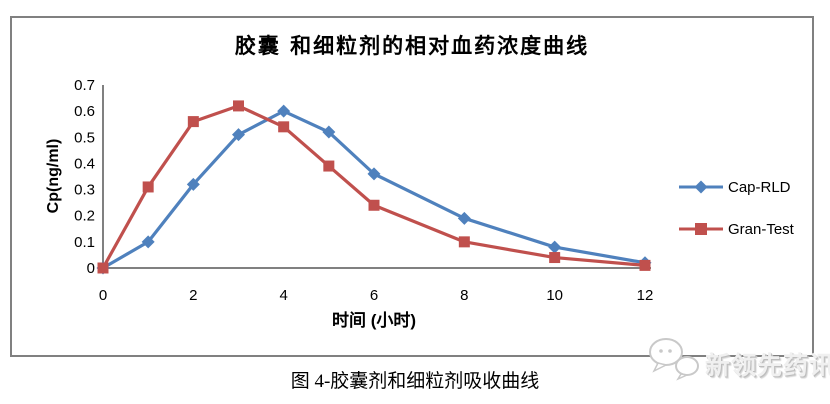  What do you see at coordinates (701, 229) in the screenshot?
I see `legend-square-icon` at bounding box center [701, 229].